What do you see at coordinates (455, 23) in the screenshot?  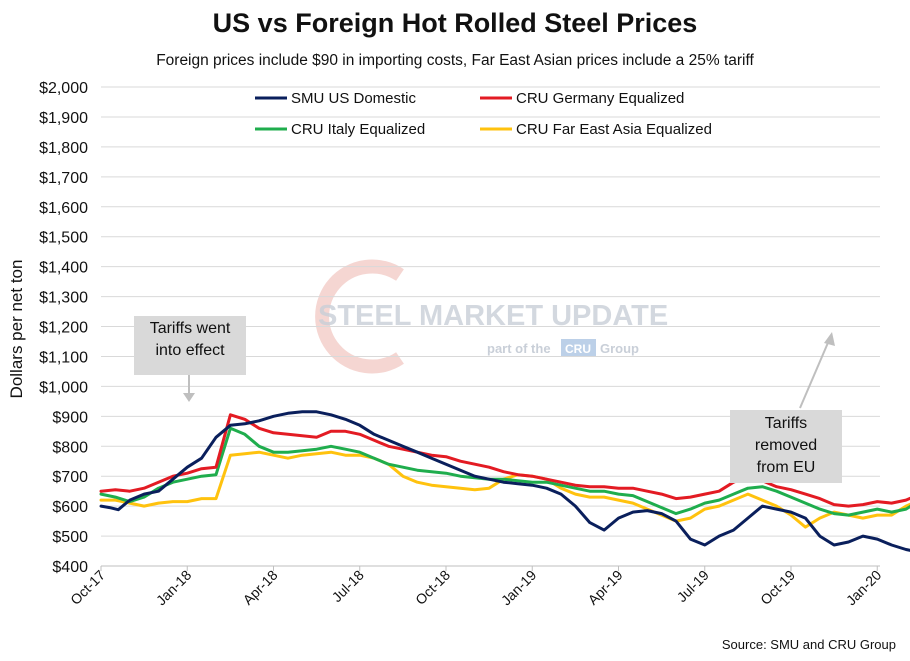 I see `chart-title: US vs Foreign Hot Rolled Steel Prices` at bounding box center [455, 23].